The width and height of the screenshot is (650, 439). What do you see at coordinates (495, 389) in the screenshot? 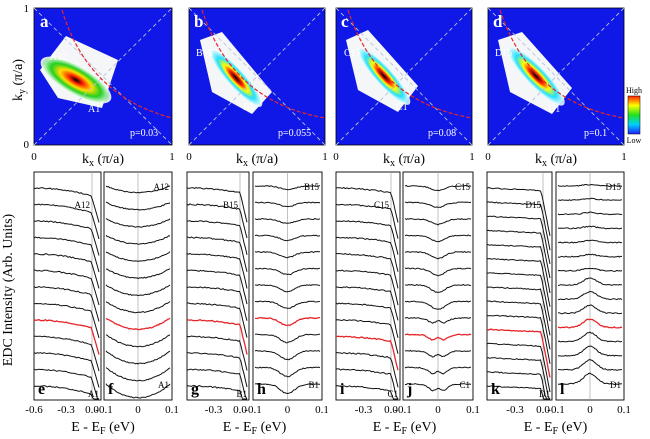
I see `panel-letter-k: k` at bounding box center [495, 389].